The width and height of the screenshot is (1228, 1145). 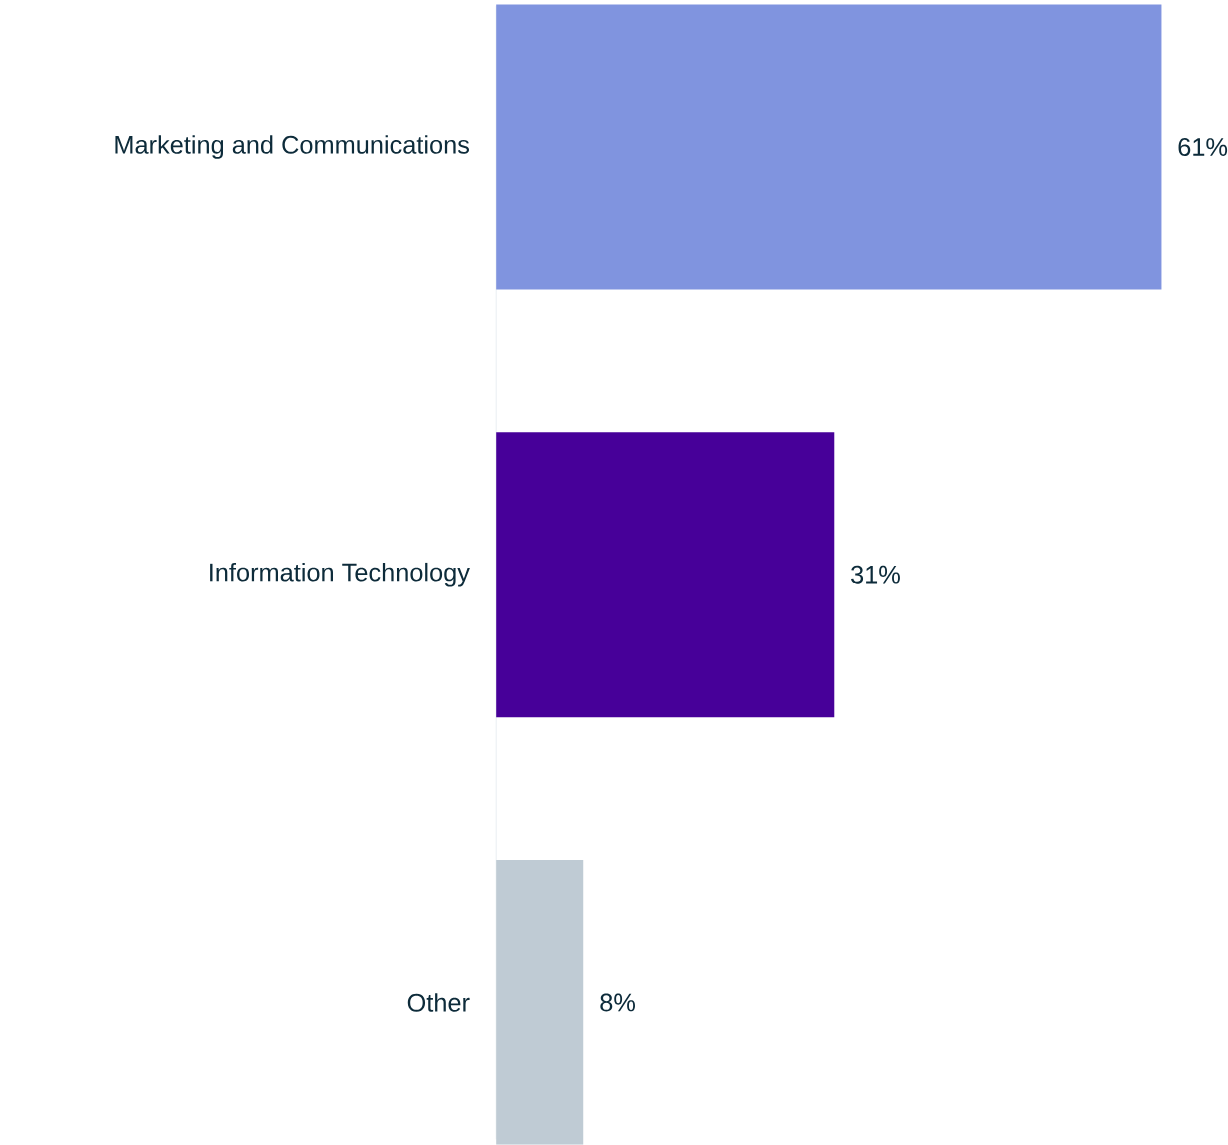 I want to click on data-label: 8%, so click(x=617, y=1002).